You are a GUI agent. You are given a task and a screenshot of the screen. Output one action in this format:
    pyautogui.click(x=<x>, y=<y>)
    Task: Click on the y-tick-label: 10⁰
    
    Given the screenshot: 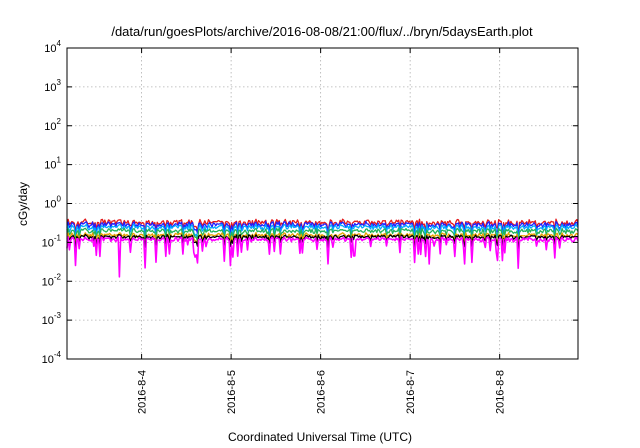 What is the action you would take?
    pyautogui.click(x=52, y=203)
    